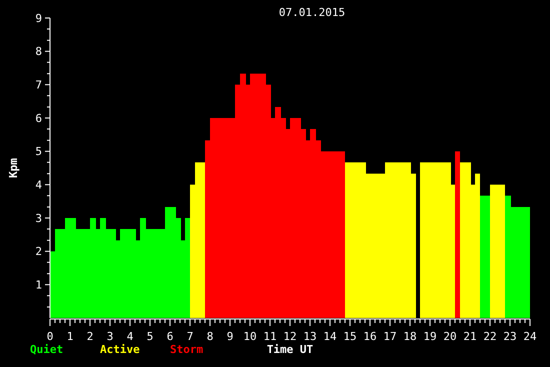 This screenshot has height=367, width=550. What do you see at coordinates (38, 151) in the screenshot?
I see `y-tick-label: 5` at bounding box center [38, 151].